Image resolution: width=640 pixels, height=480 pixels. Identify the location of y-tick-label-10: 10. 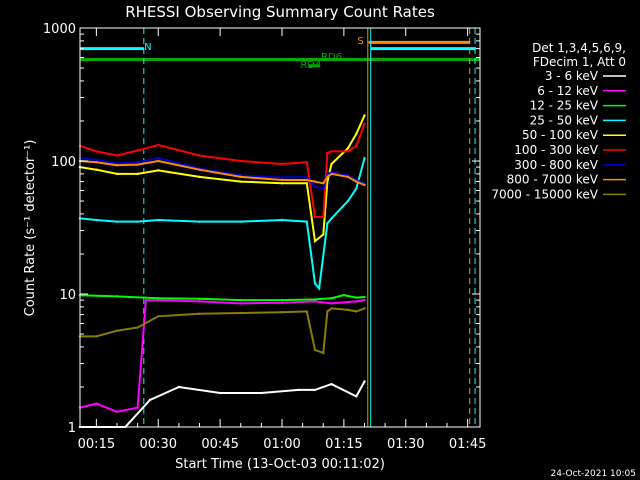
(67, 295).